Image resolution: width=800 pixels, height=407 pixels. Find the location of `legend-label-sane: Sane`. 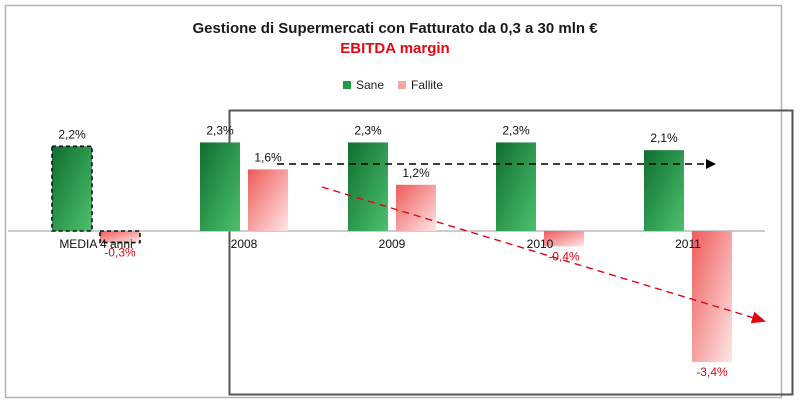

legend-label-sane: Sane is located at coordinates (370, 85).